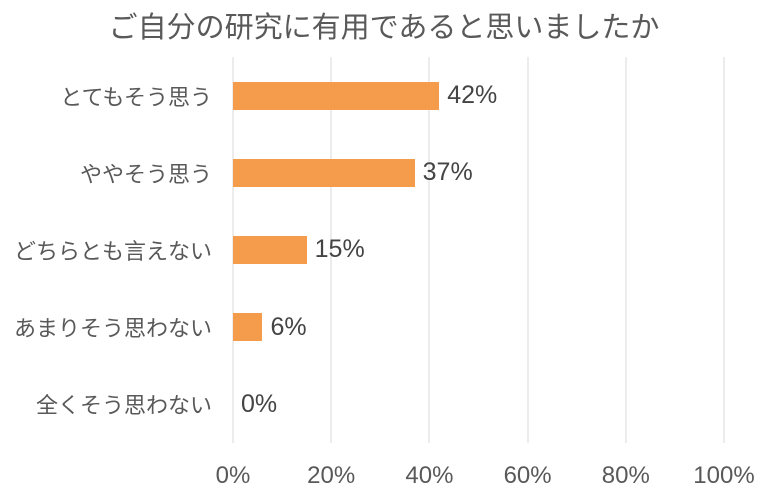 This screenshot has height=502, width=768. What do you see at coordinates (112, 329) in the screenshot?
I see `category-label: あまりそう思わない` at bounding box center [112, 329].